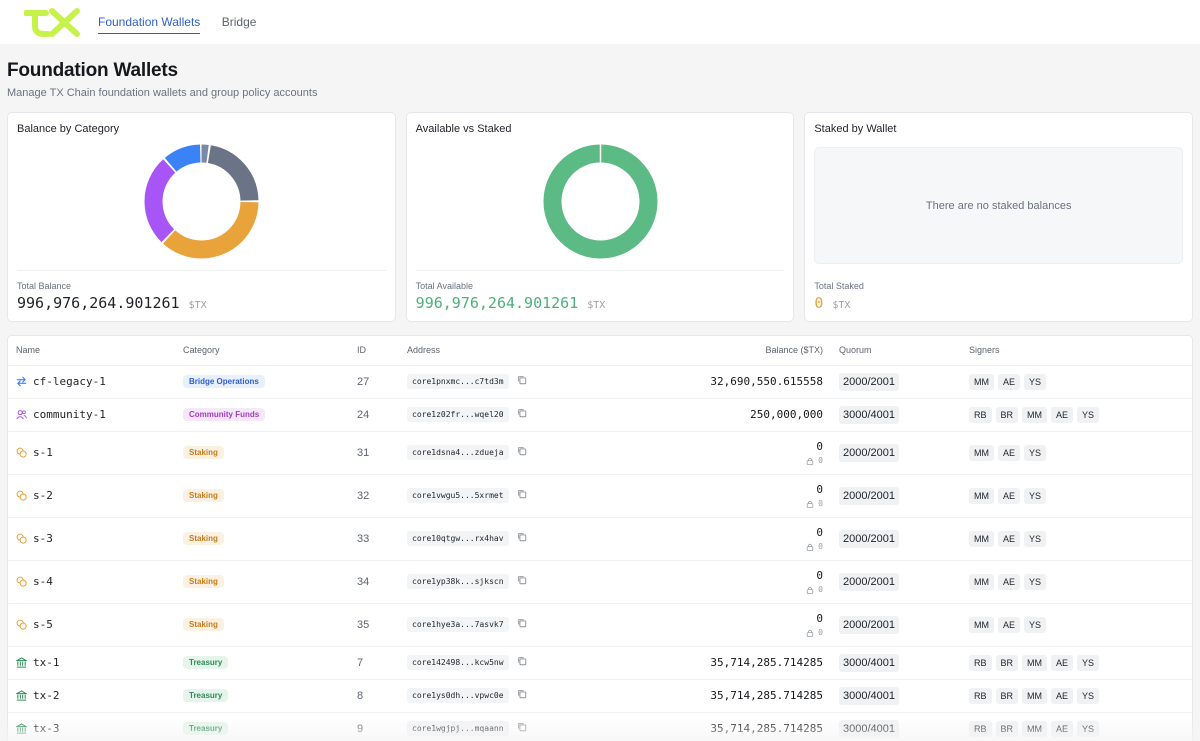 This screenshot has width=1200, height=741. Describe the element at coordinates (1076, 351) in the screenshot. I see `column-header-signers: Signers` at that location.